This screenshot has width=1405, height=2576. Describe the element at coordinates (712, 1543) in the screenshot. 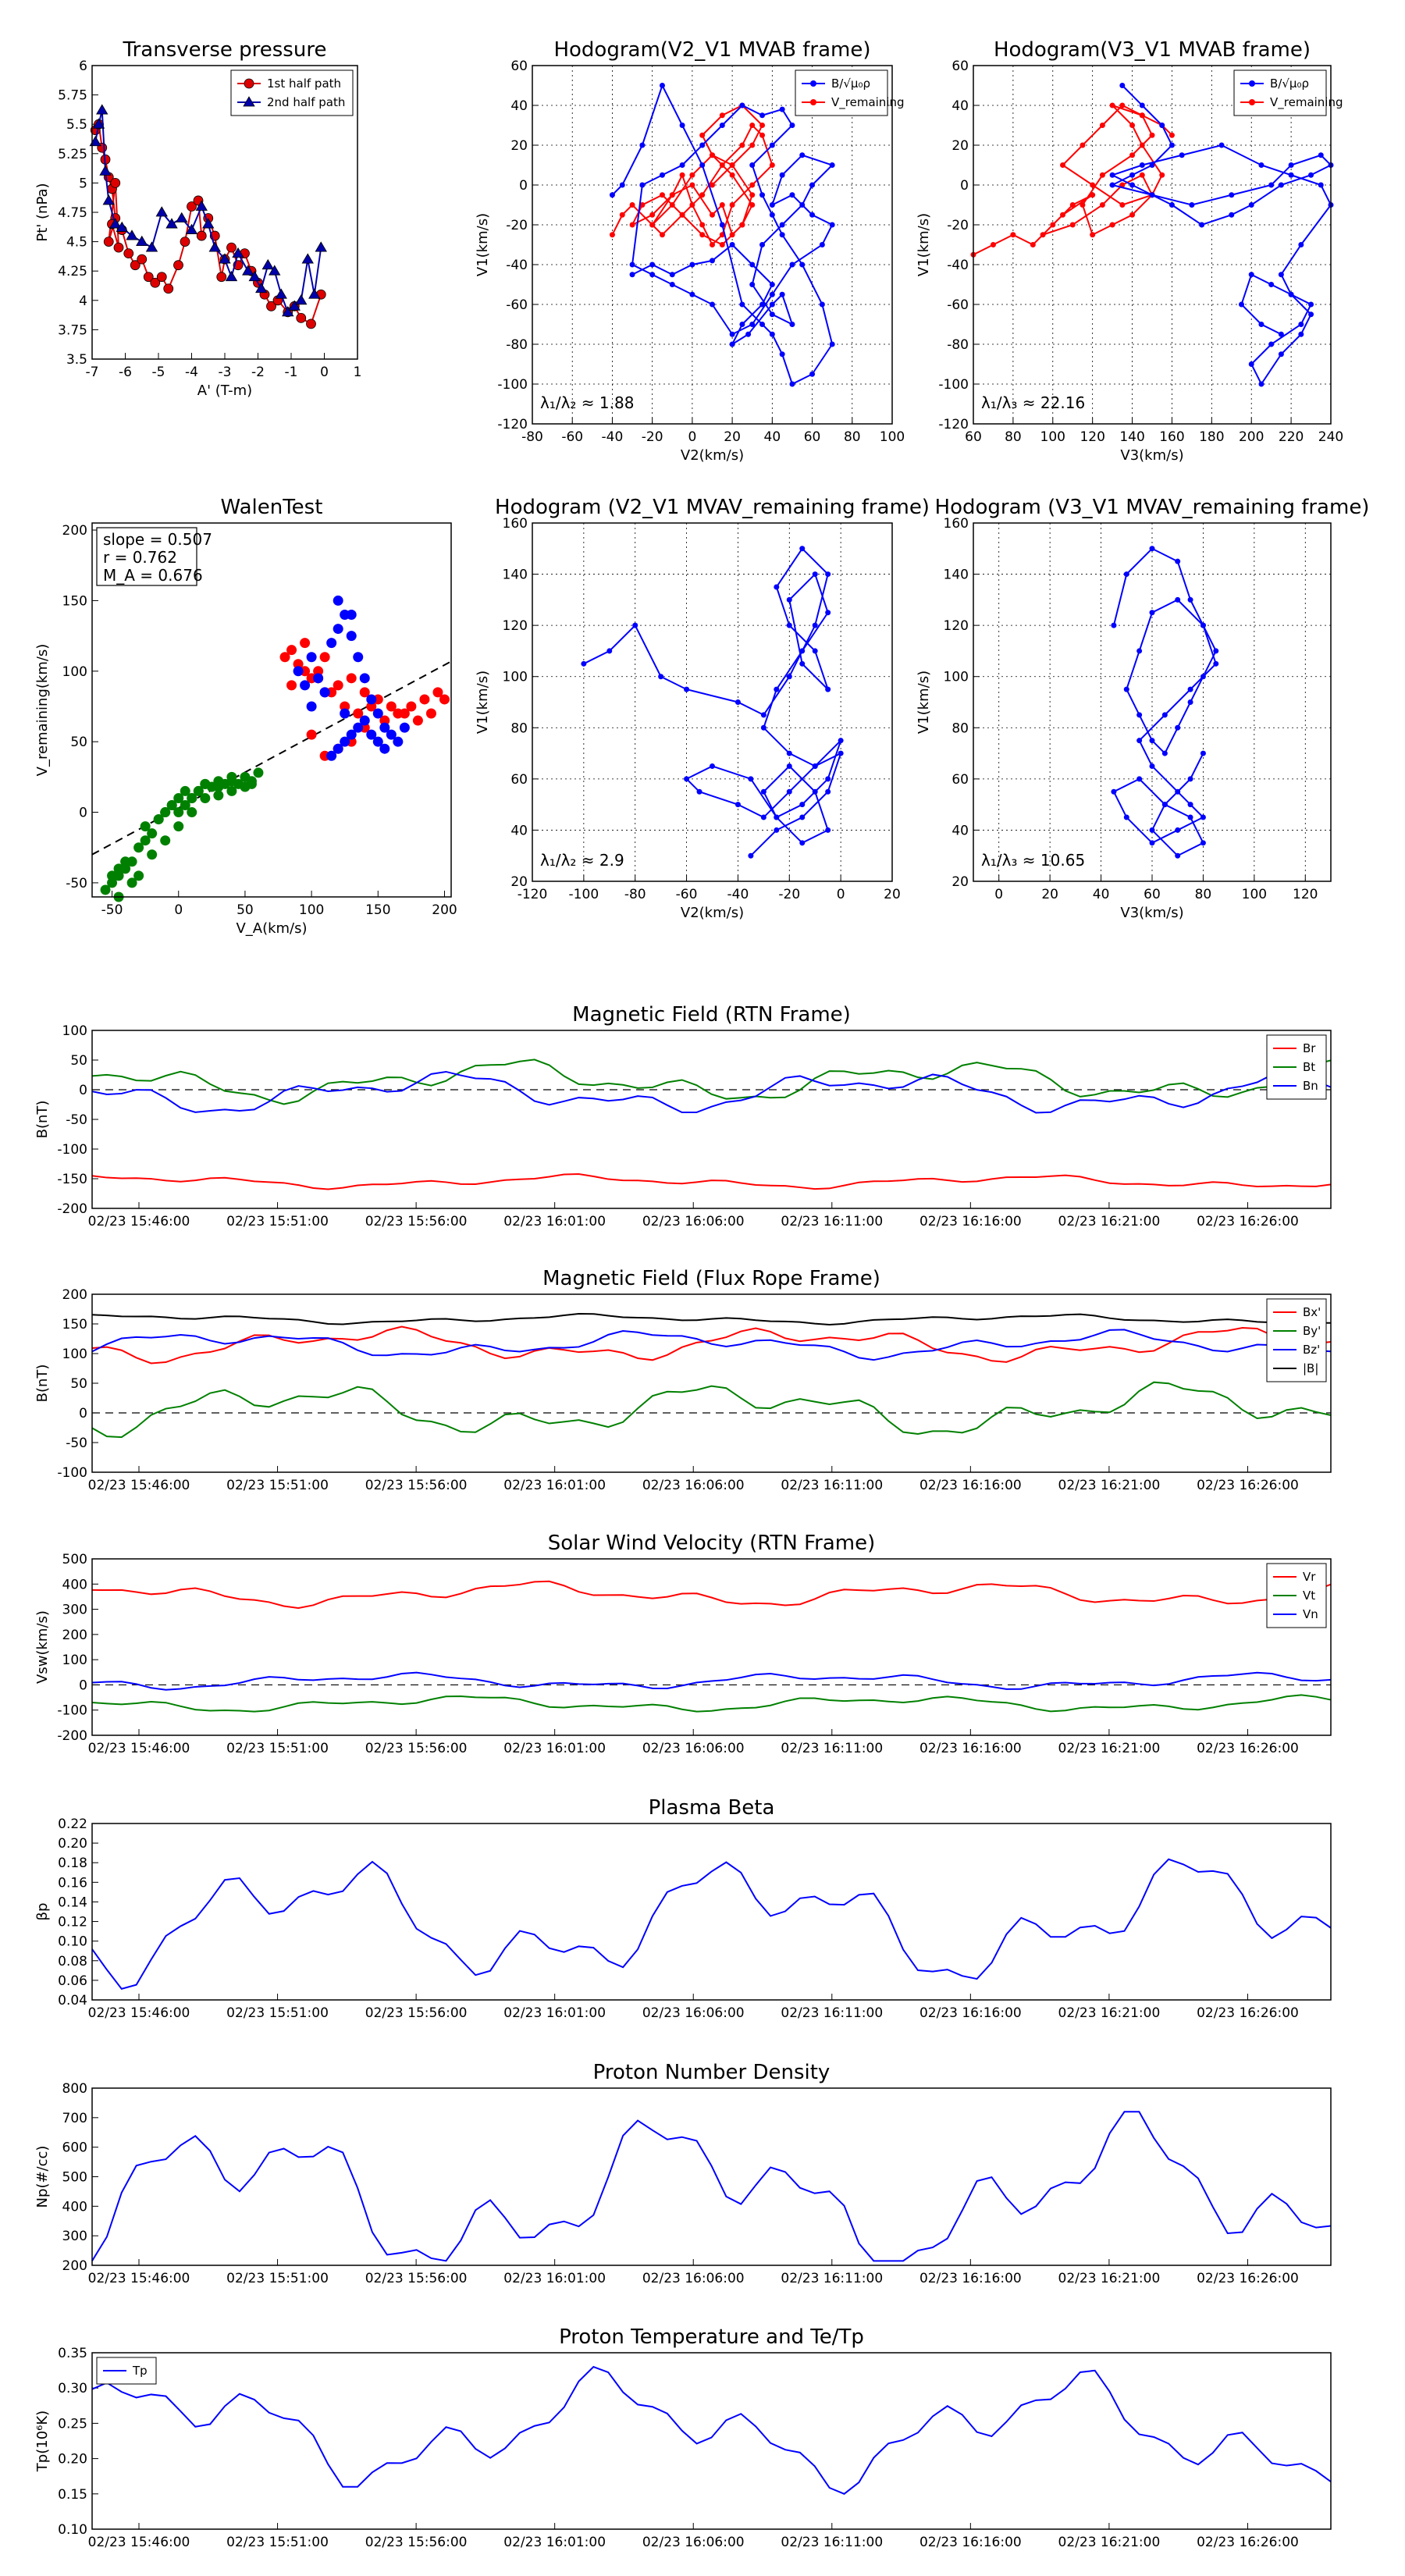

I see `ts-t3-title: Solar Wind Velocity (RTN Frame)` at that location.